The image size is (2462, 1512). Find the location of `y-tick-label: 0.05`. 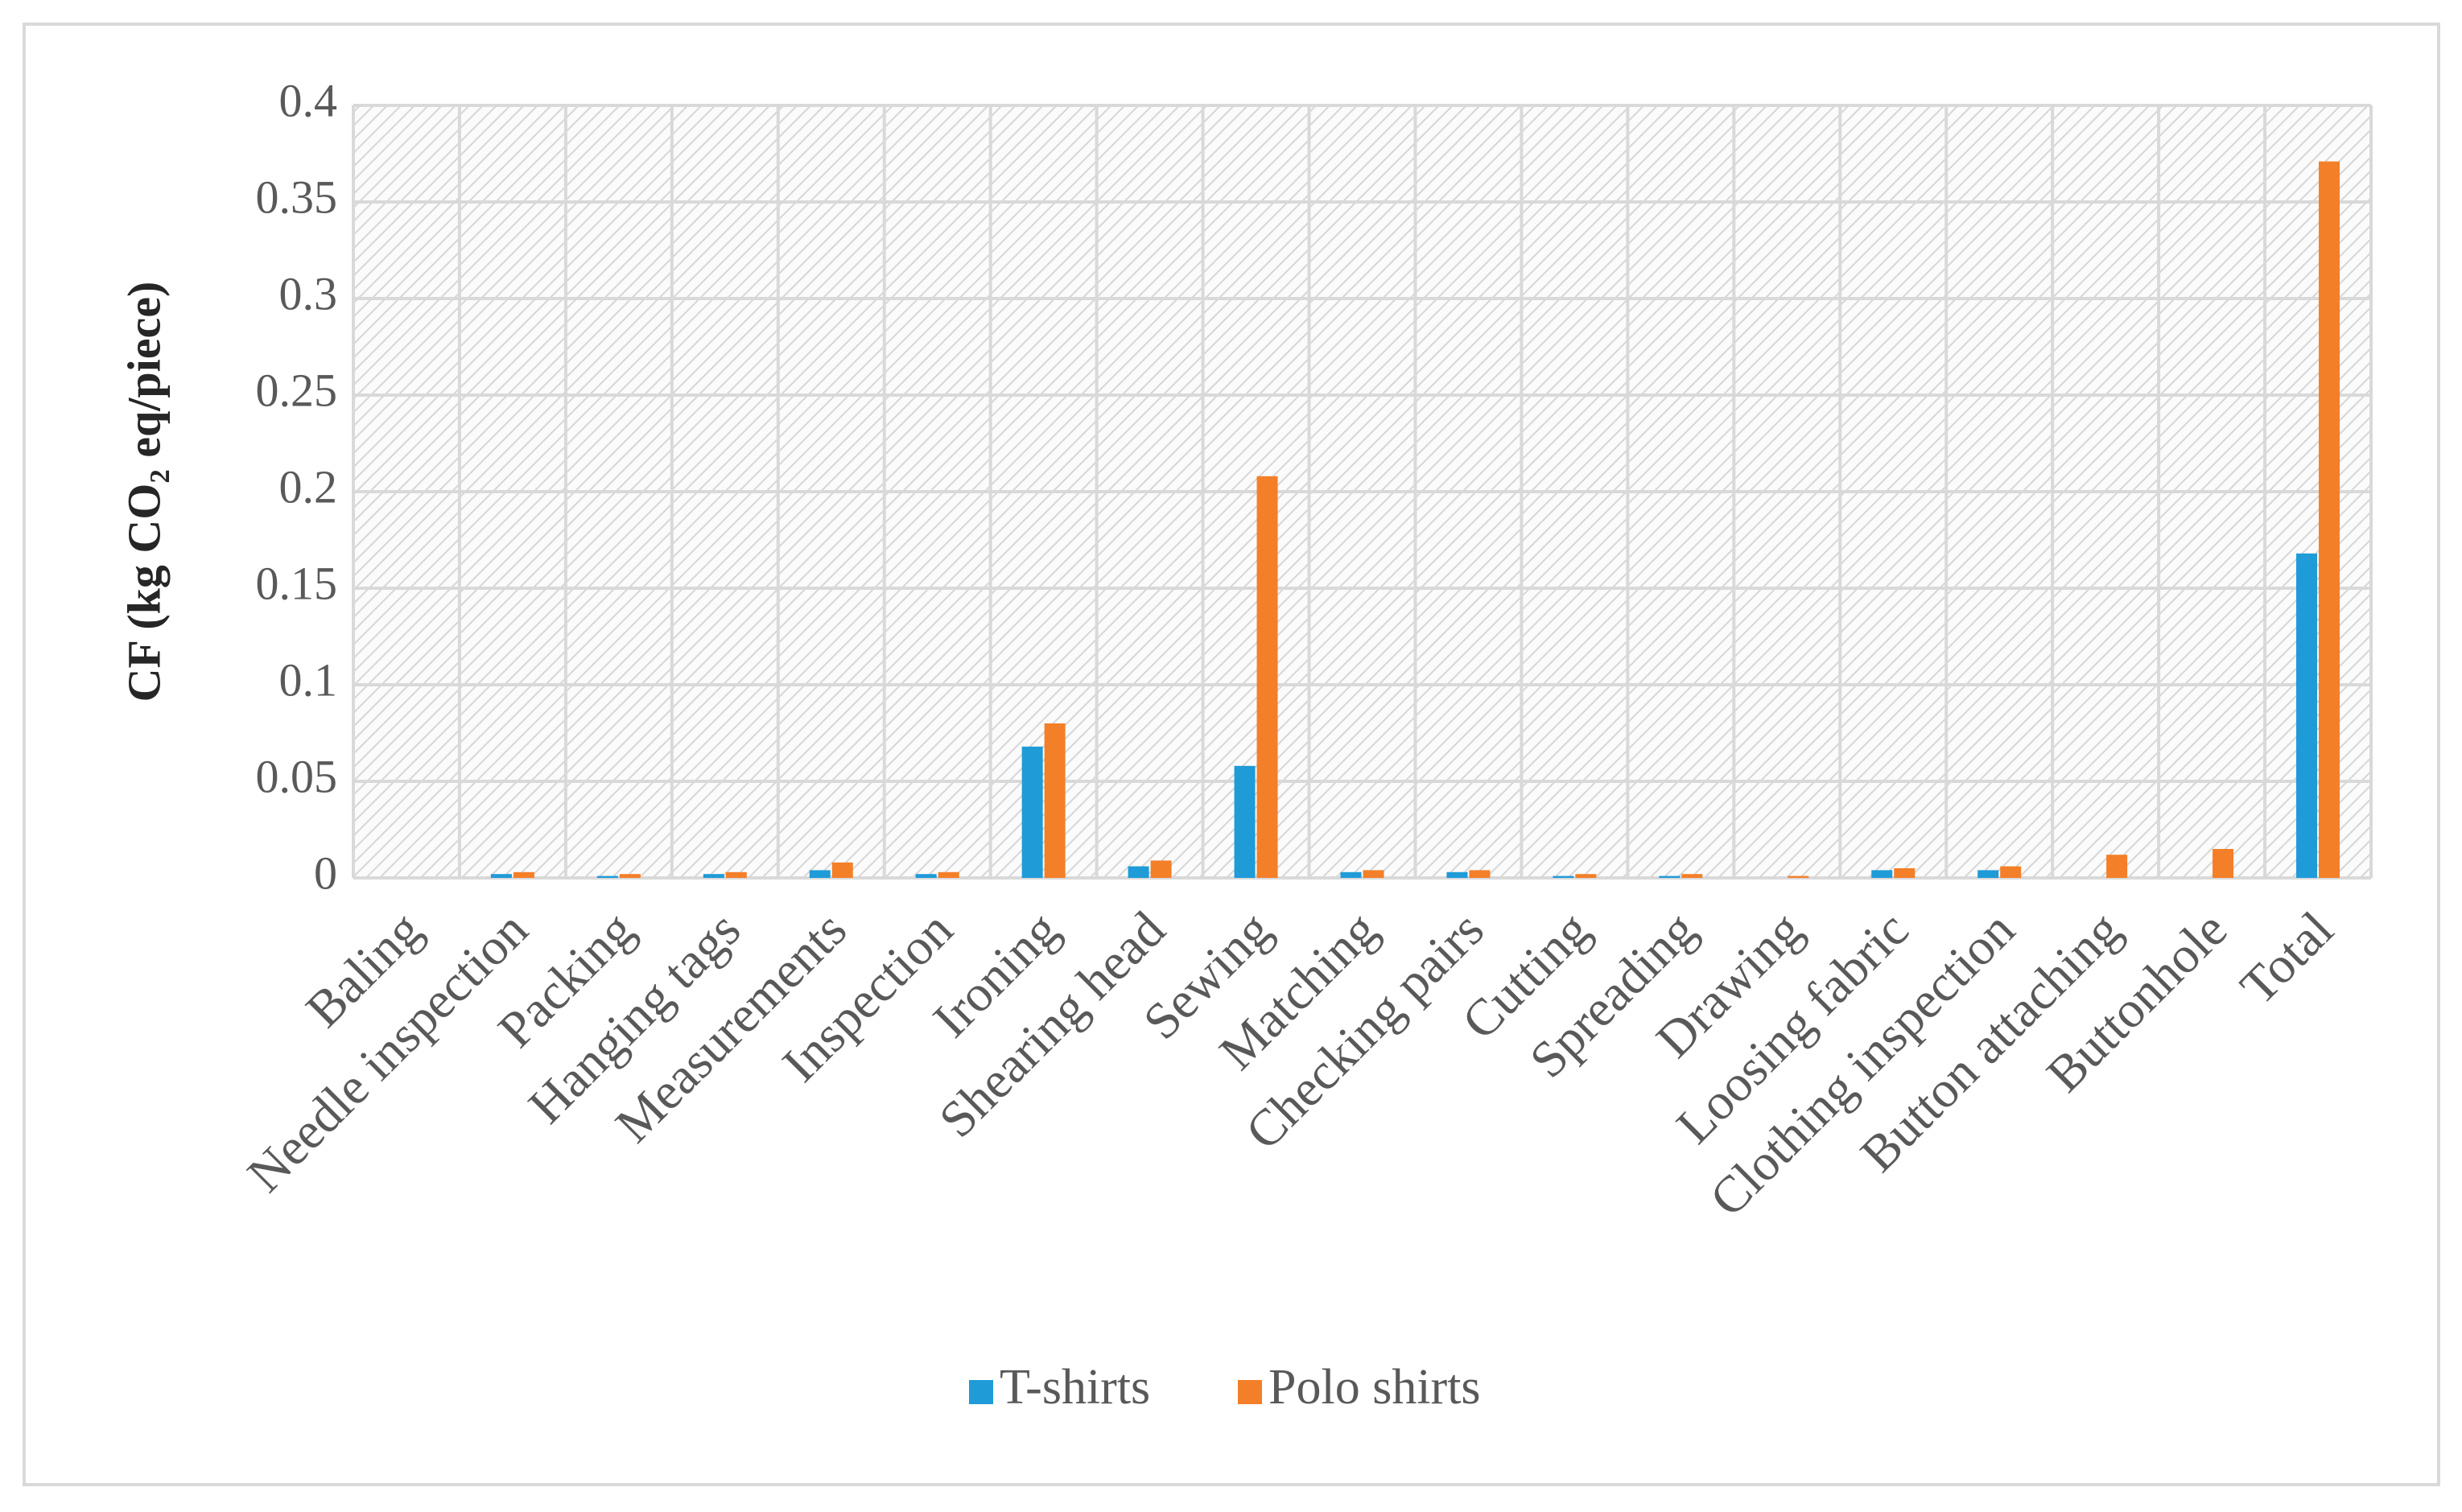

y-tick-label: 0.05 is located at coordinates (297, 776).